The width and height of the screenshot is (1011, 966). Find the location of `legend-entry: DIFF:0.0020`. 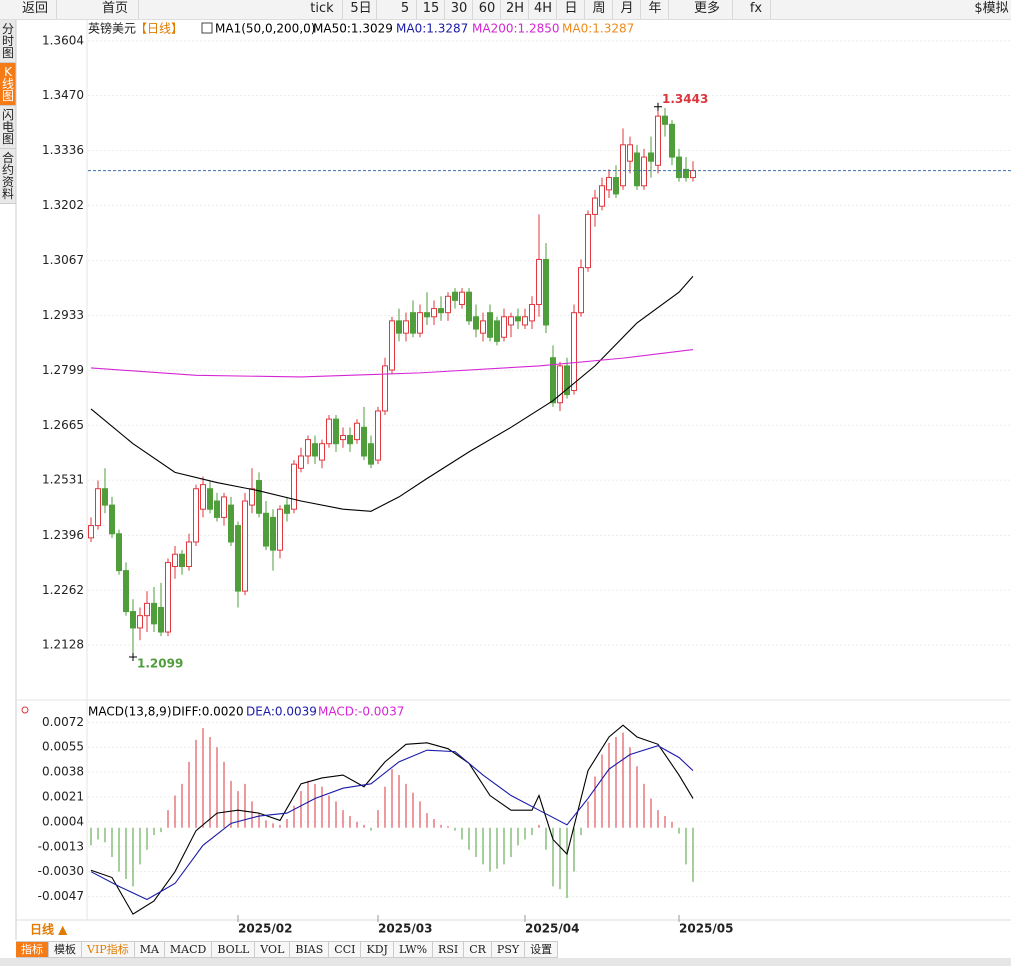

legend-entry: DIFF:0.0020 is located at coordinates (208, 712).